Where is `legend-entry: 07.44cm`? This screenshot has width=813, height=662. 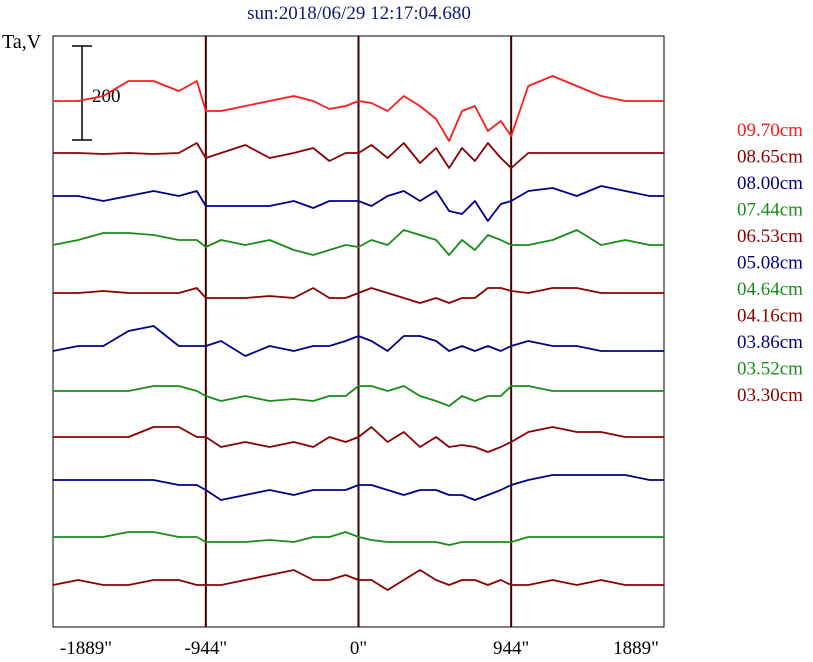
legend-entry: 07.44cm is located at coordinates (770, 210).